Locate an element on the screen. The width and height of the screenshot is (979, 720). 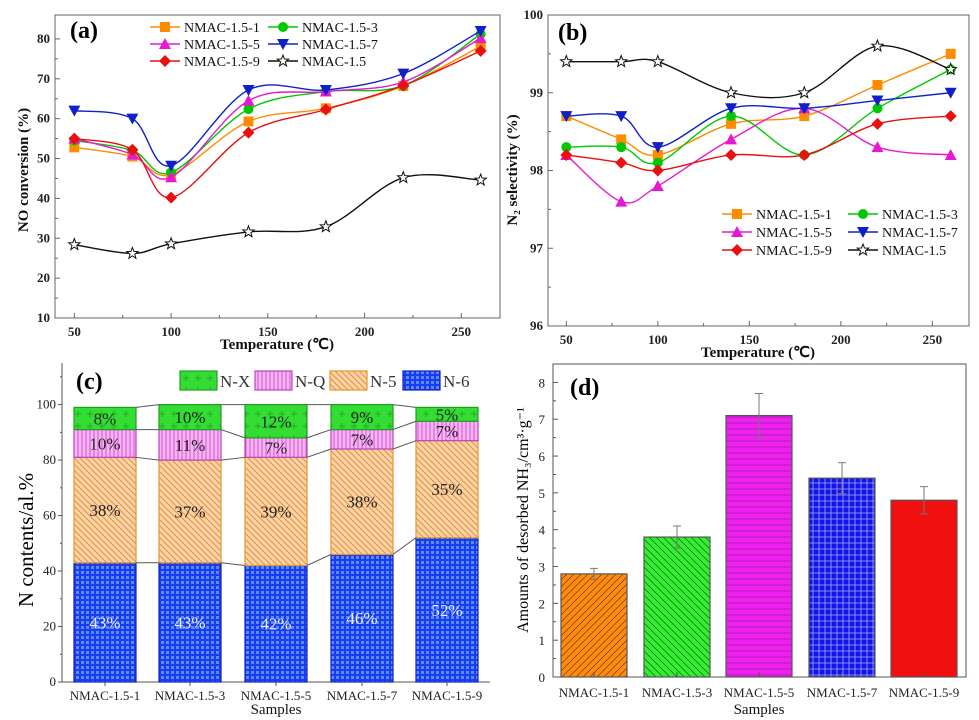
y-tick-label-c: 20 is located at coordinates (49, 626).